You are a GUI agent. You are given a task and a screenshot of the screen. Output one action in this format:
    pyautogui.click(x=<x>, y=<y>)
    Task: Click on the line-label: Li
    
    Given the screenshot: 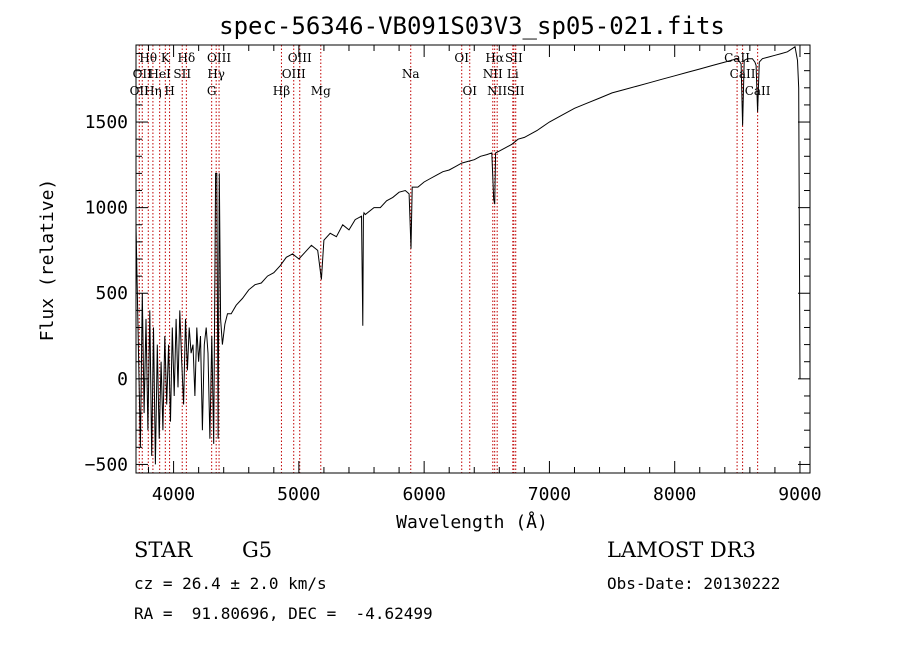 What is the action you would take?
    pyautogui.click(x=513, y=74)
    